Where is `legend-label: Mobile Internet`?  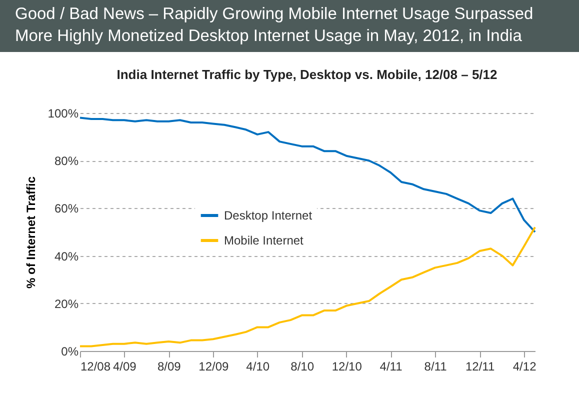
legend-label: Mobile Internet is located at coordinates (264, 241).